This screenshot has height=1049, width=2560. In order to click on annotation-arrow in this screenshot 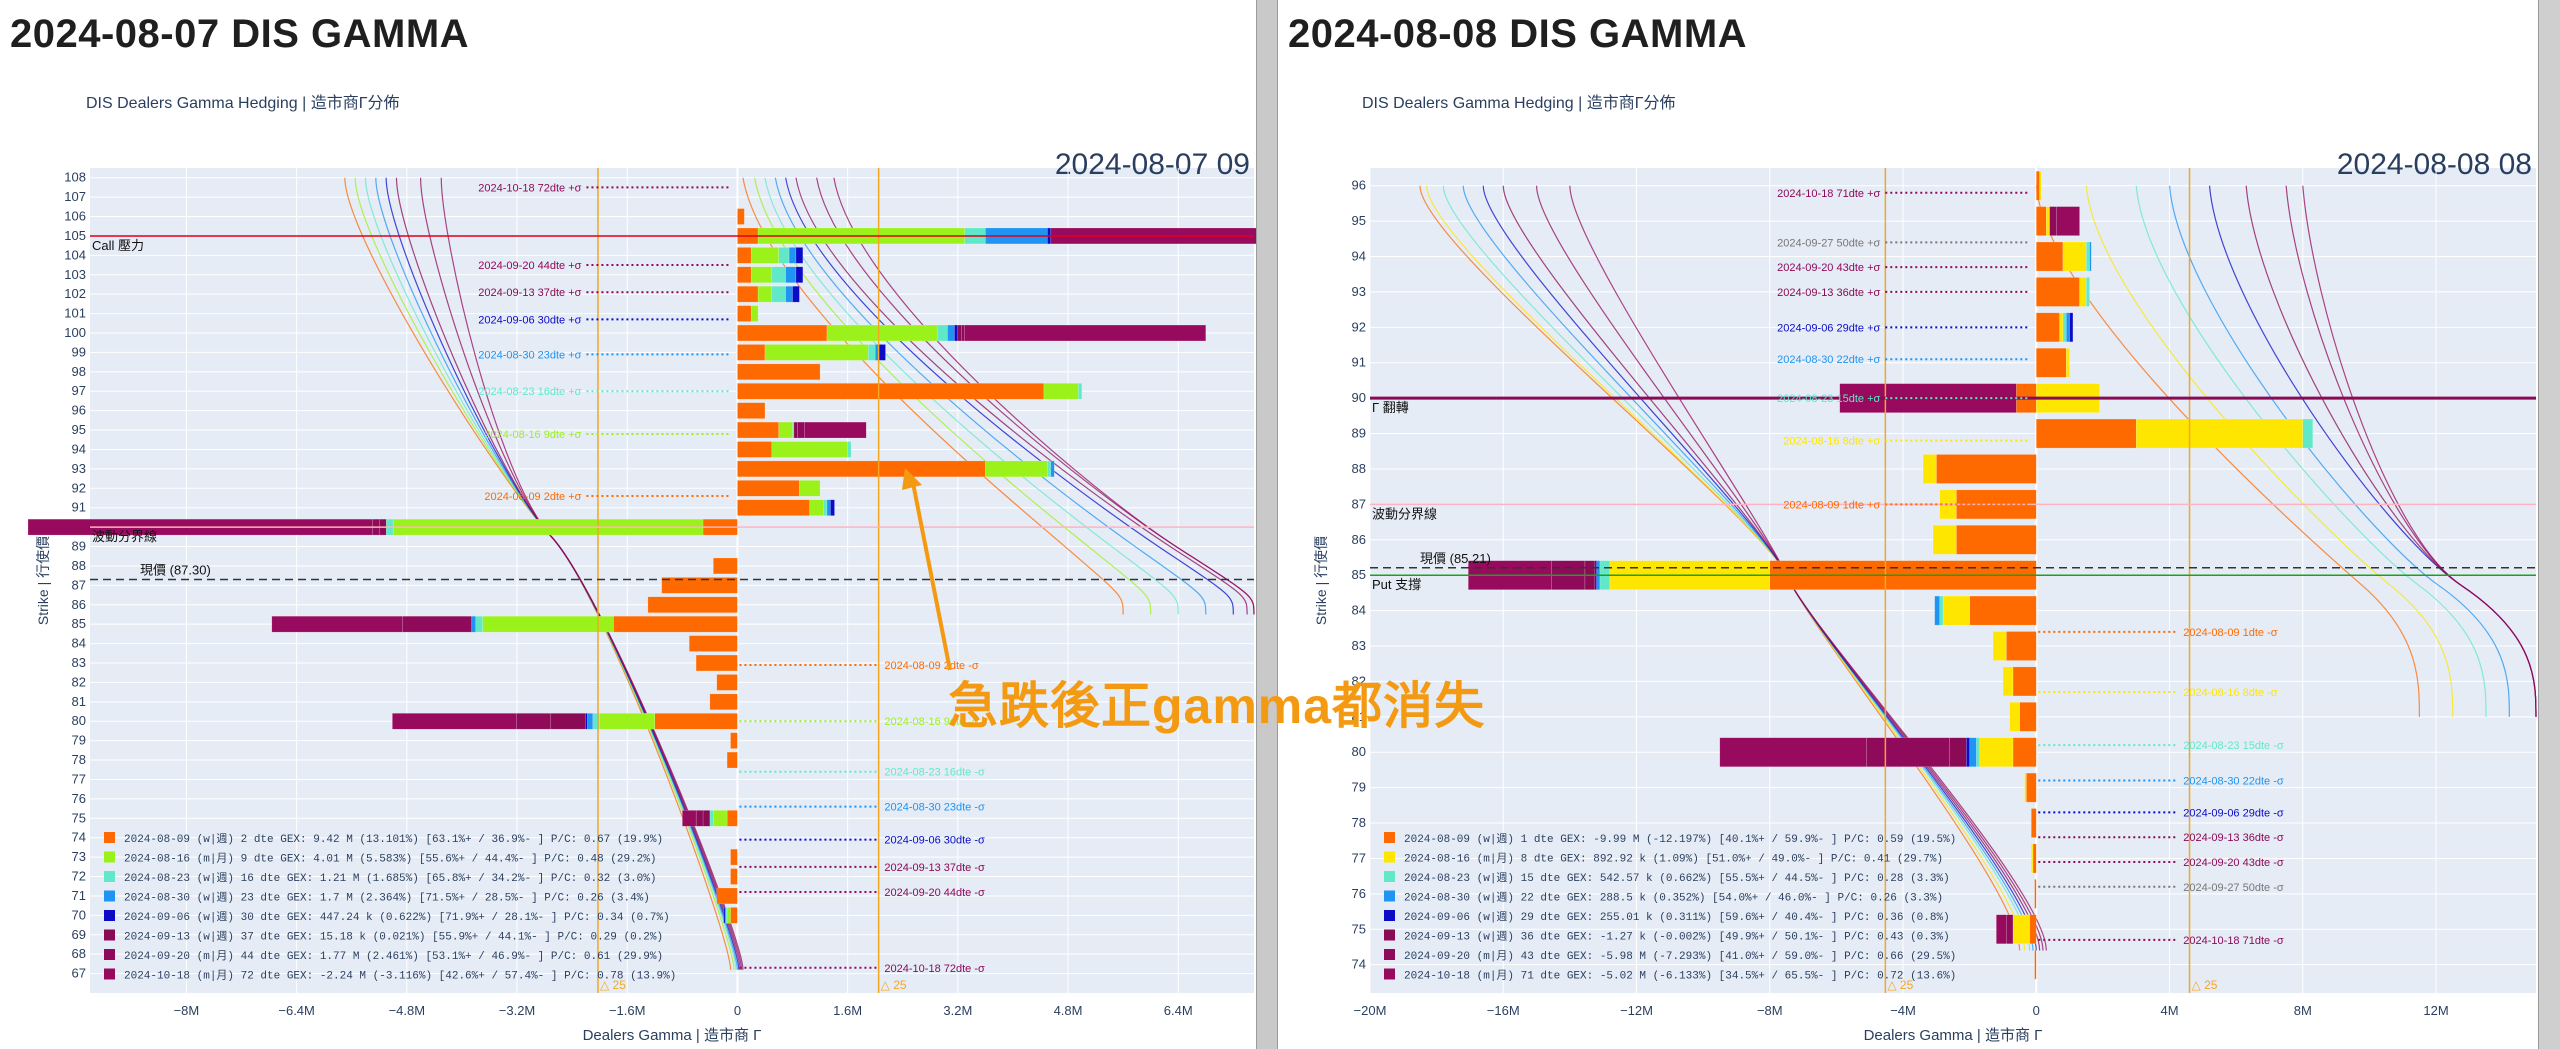, I will do `click(931, 574)`.